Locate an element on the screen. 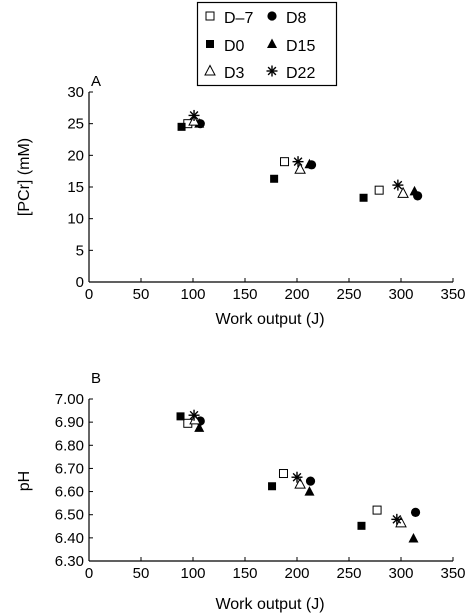 This screenshot has height=614, width=466. panel-a-x-tick-label: 50 is located at coordinates (141, 294).